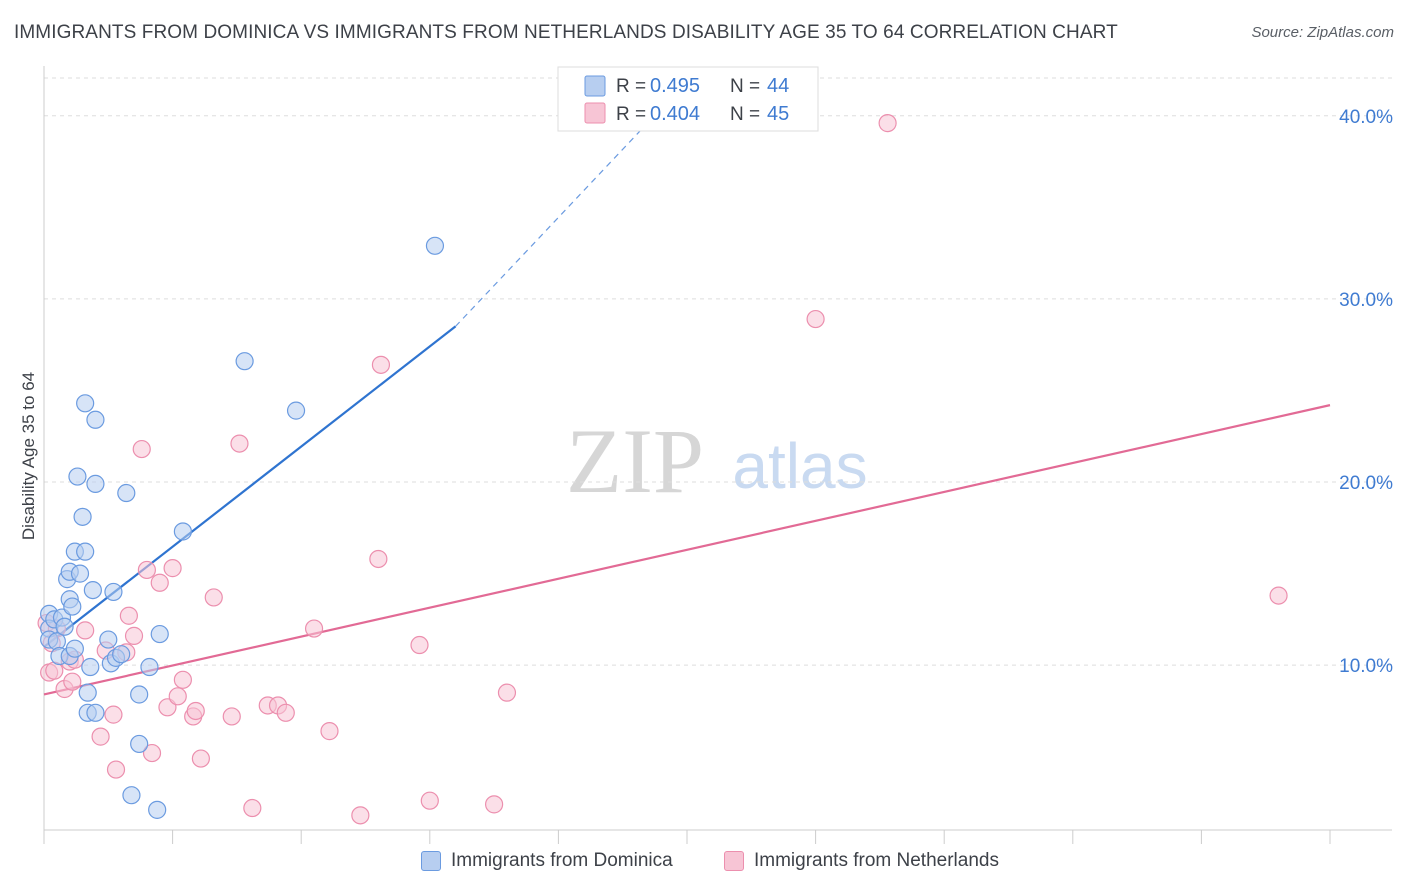 This screenshot has height=892, width=1406. What do you see at coordinates (675, 86) in the screenshot?
I see `legend-r-value: 0.495` at bounding box center [675, 86].